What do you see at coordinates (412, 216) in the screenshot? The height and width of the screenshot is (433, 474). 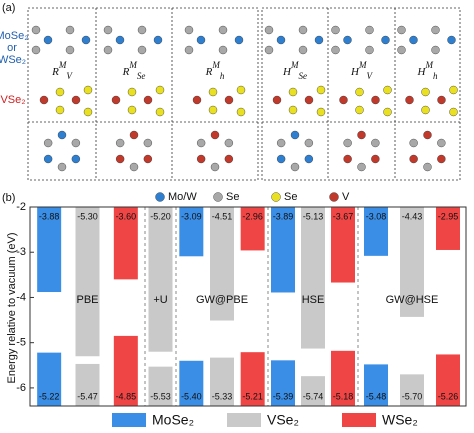 I see `value-label: -4.43` at bounding box center [412, 216].